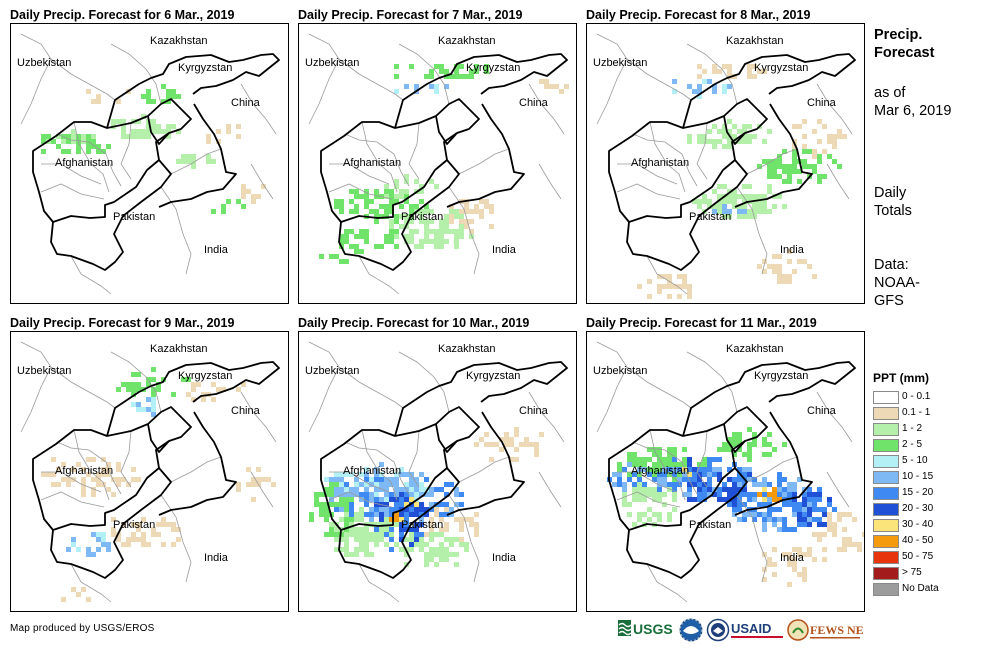 The width and height of the screenshot is (983, 649). I want to click on legend-label: 0.1 - 1, so click(916, 412).